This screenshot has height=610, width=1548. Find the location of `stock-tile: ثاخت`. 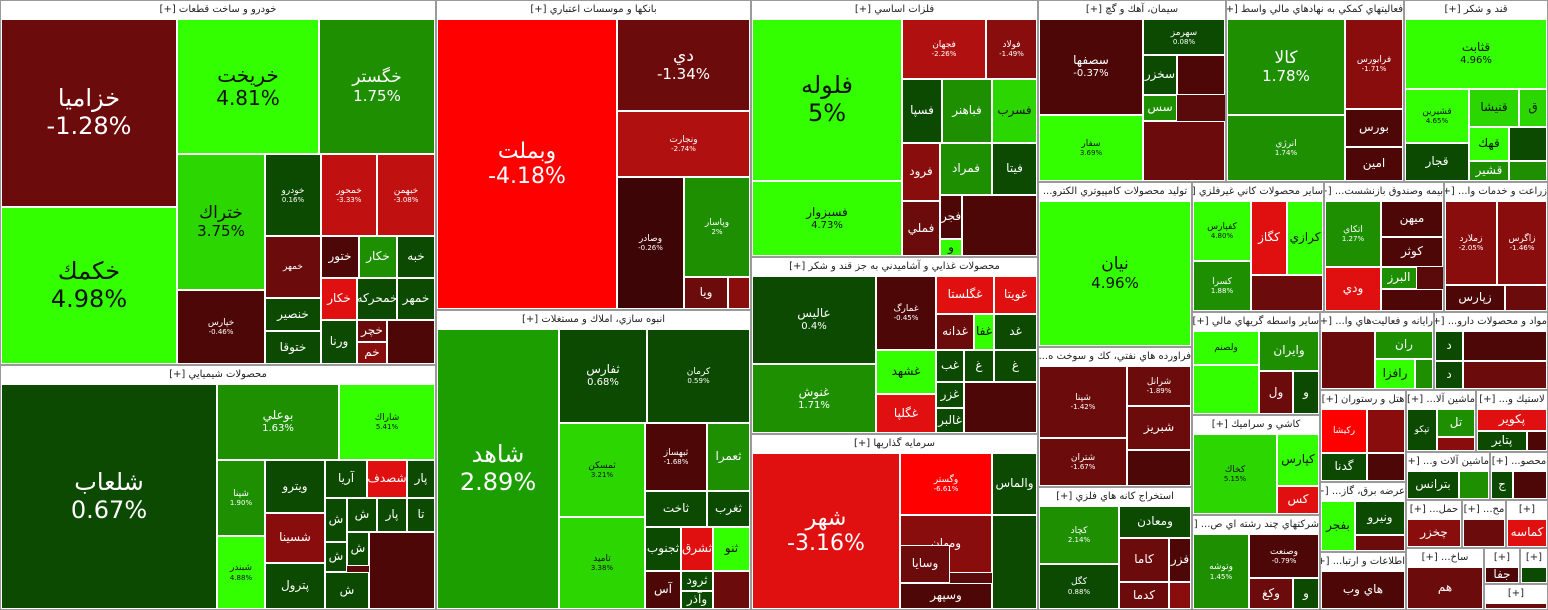

stock-tile: ثاخت is located at coordinates (676, 509).